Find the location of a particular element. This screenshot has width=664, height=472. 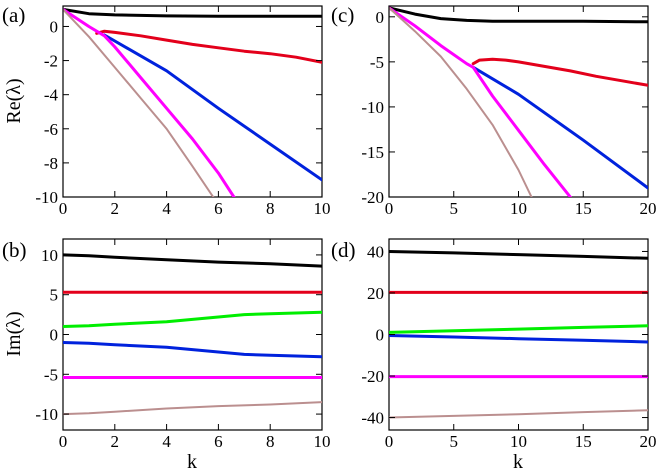

panel-b-series-tan is located at coordinates (192, 408).